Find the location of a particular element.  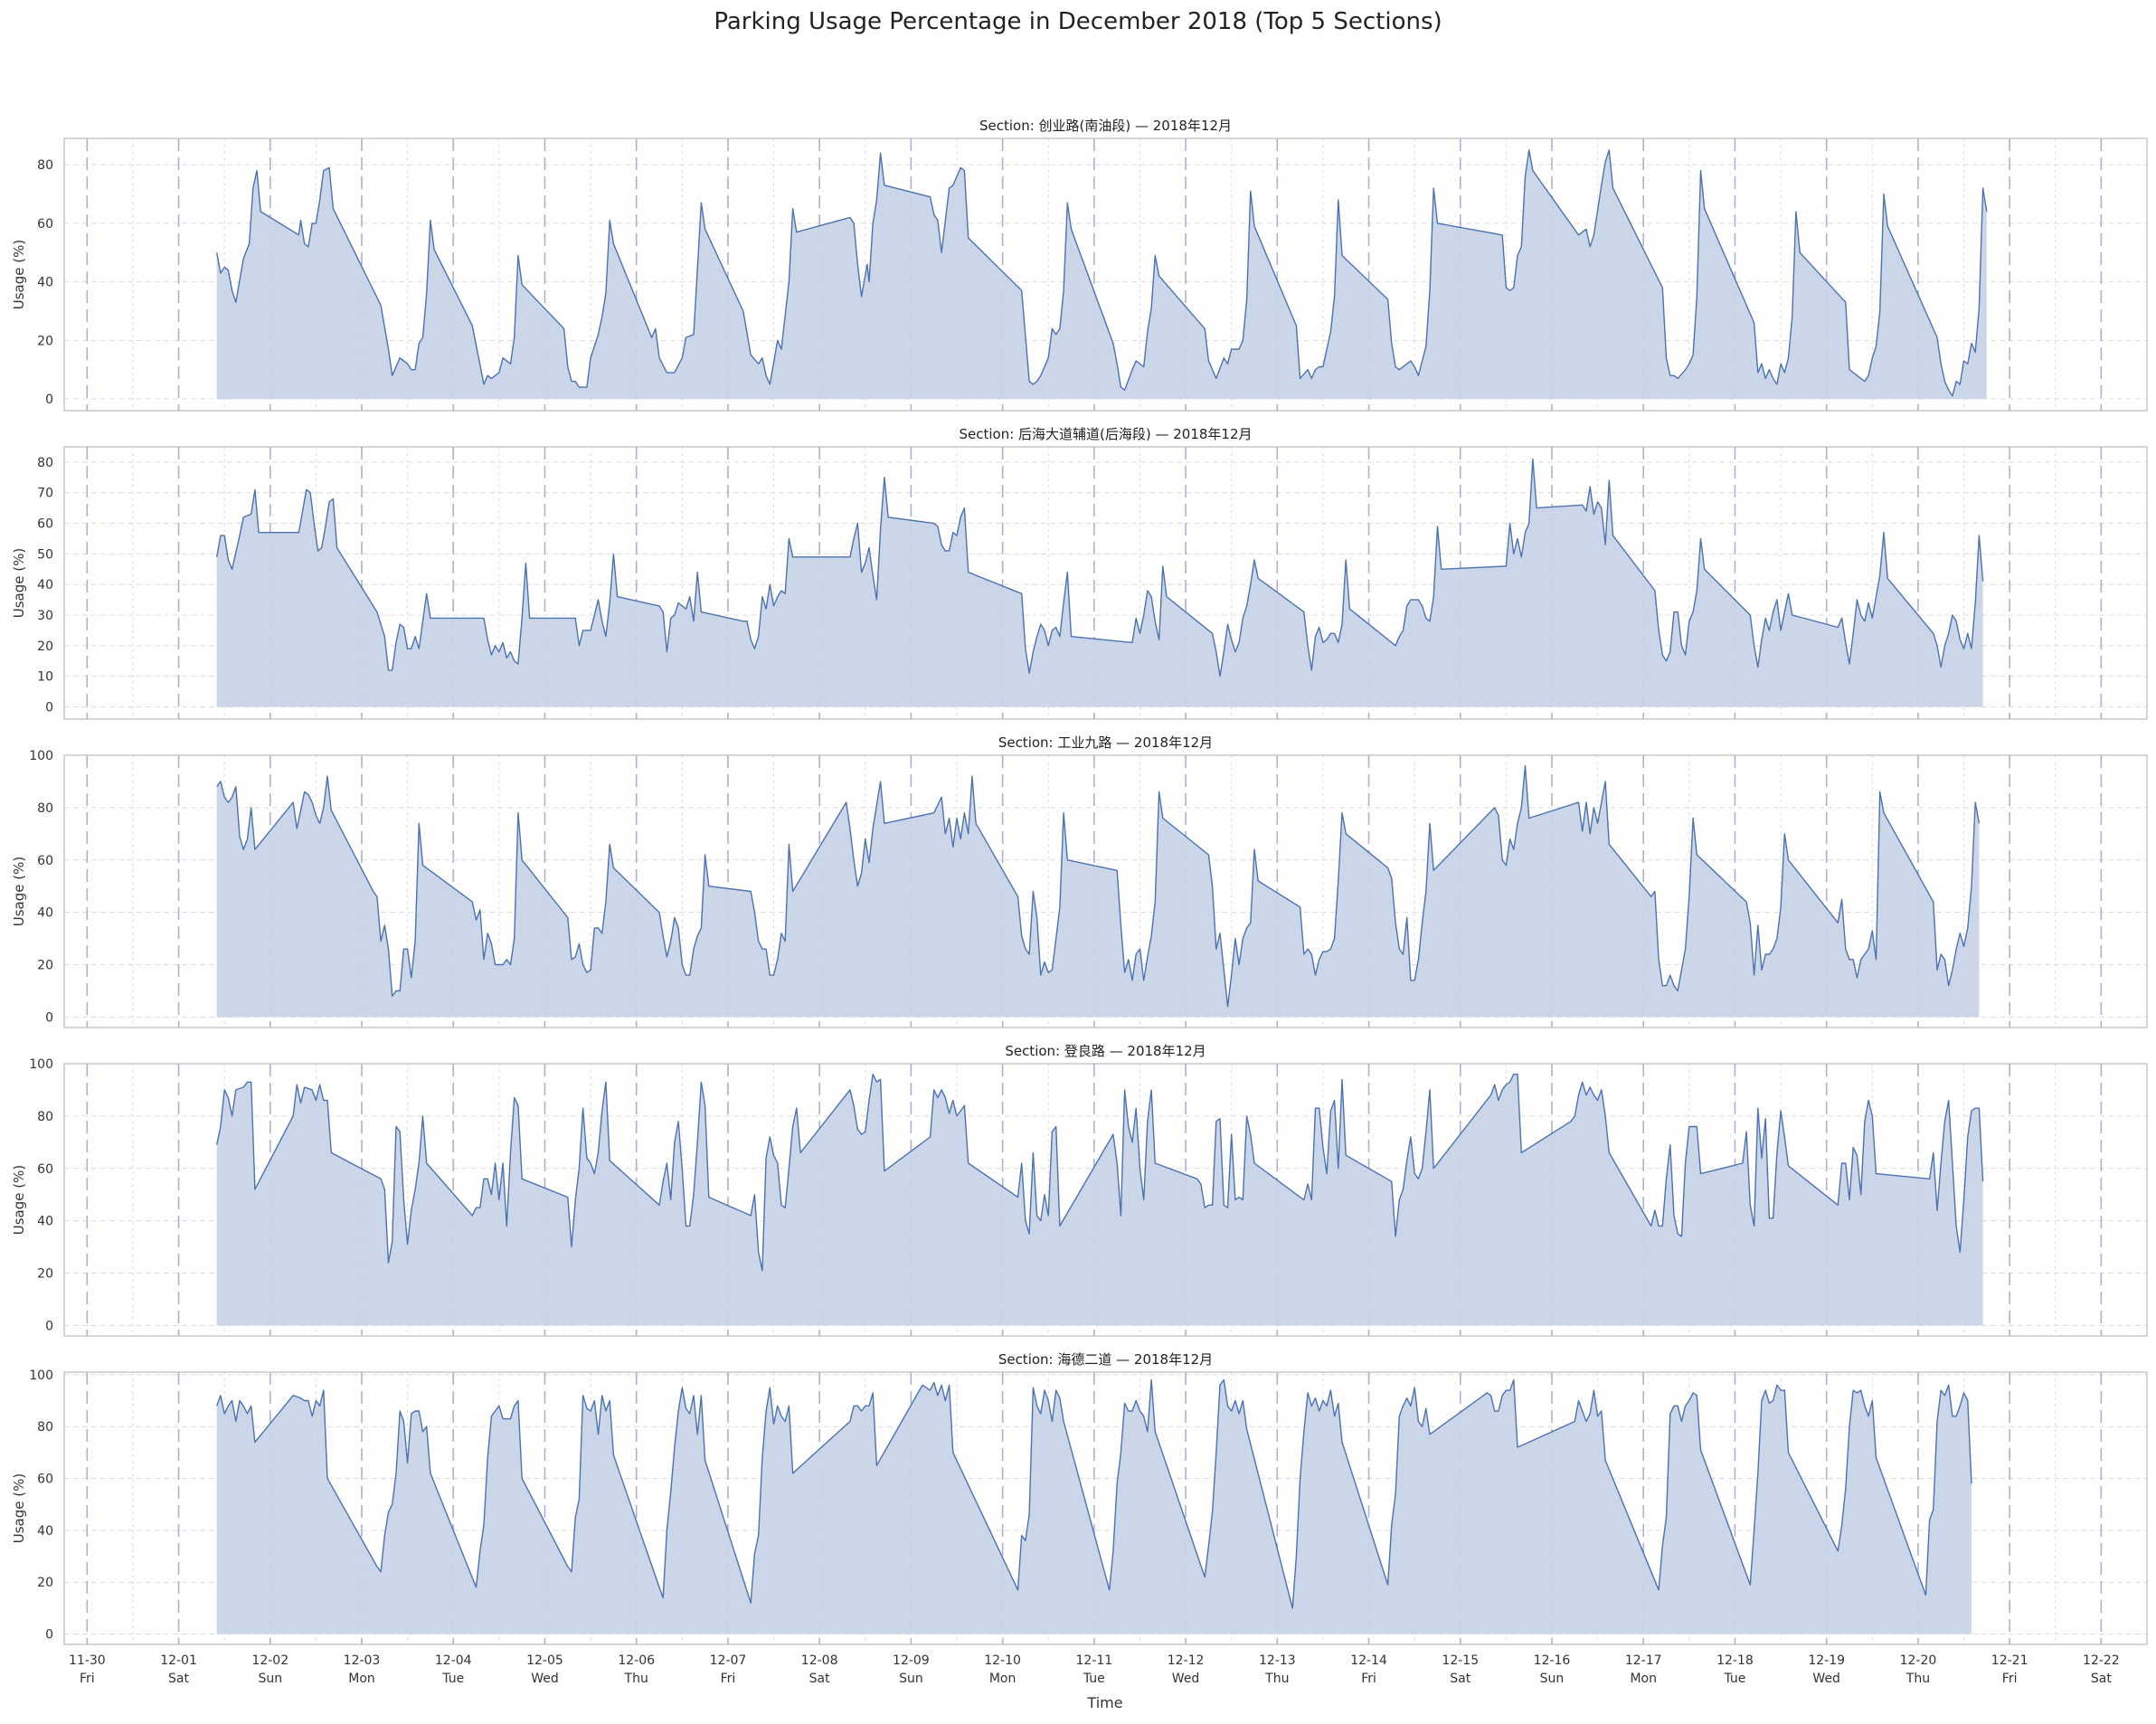

x-tick-date: 12-03 is located at coordinates (362, 1660).